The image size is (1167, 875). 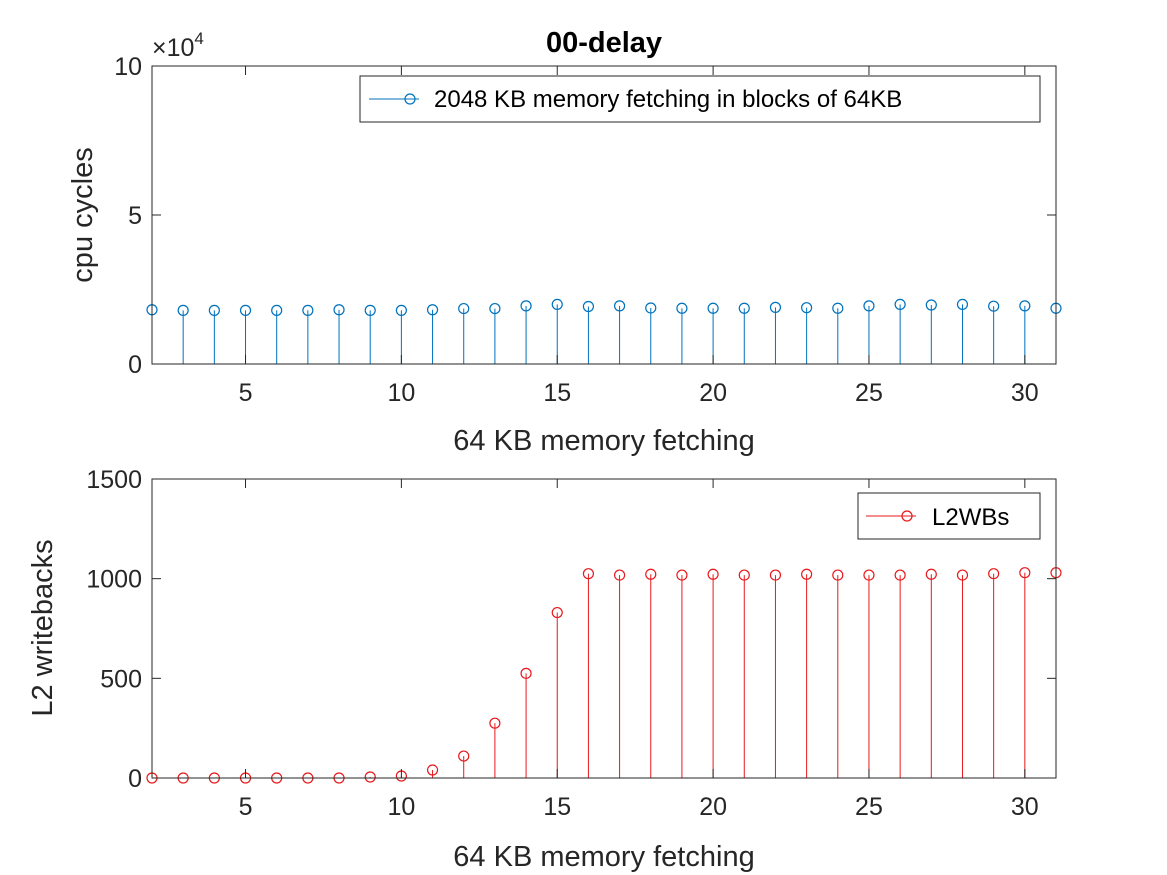 What do you see at coordinates (135, 216) in the screenshot?
I see `top-y-tick-label: 5` at bounding box center [135, 216].